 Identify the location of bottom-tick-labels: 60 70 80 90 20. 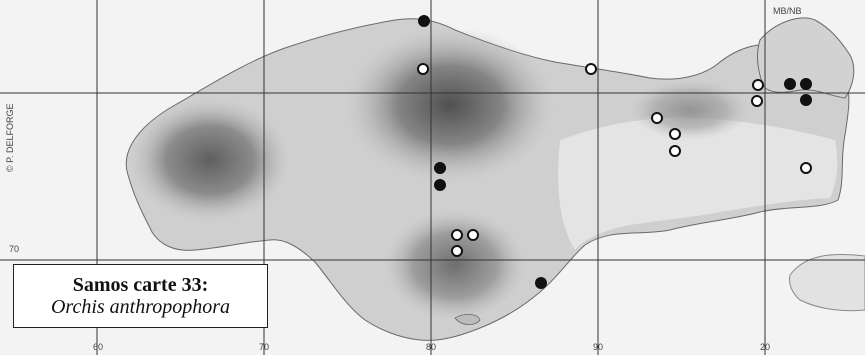
(431, 347).